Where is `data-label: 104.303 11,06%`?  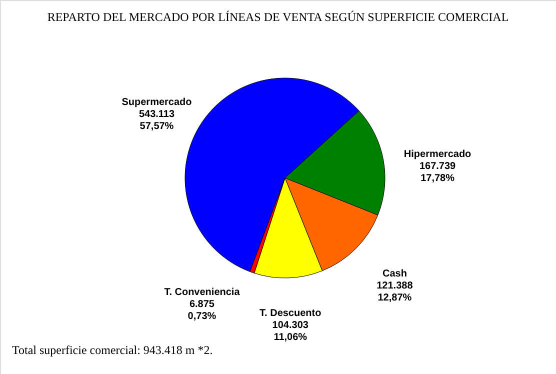
data-label: 104.303 11,06% is located at coordinates (290, 331).